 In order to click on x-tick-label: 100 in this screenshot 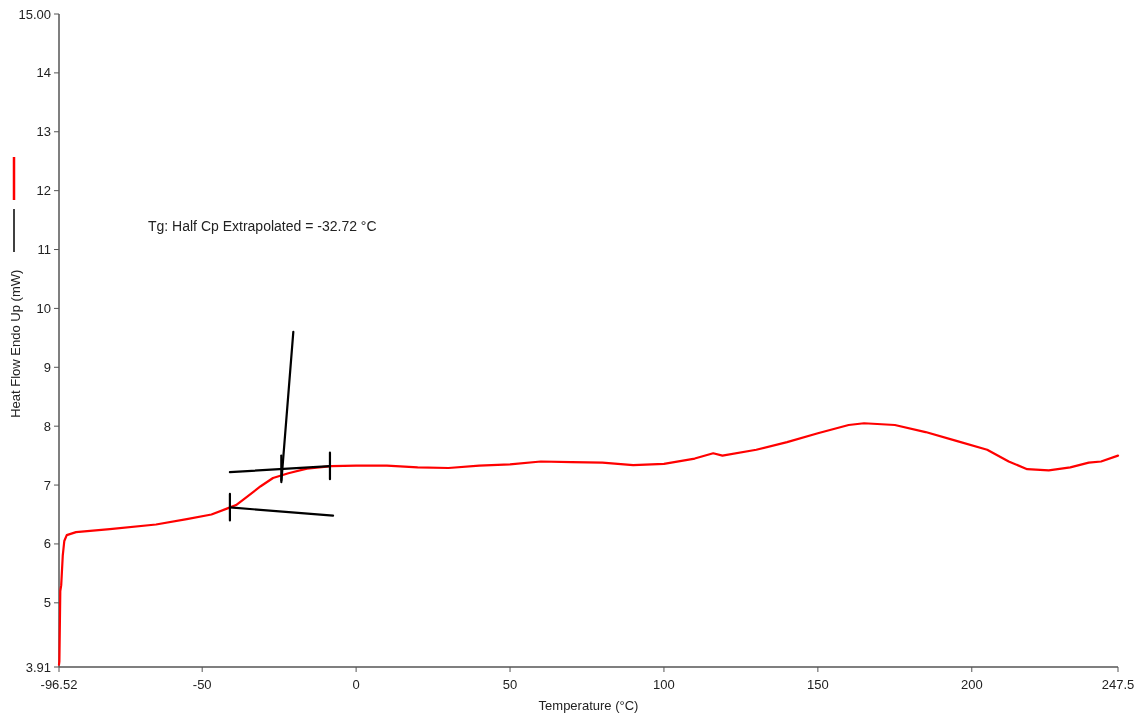, I will do `click(664, 684)`.